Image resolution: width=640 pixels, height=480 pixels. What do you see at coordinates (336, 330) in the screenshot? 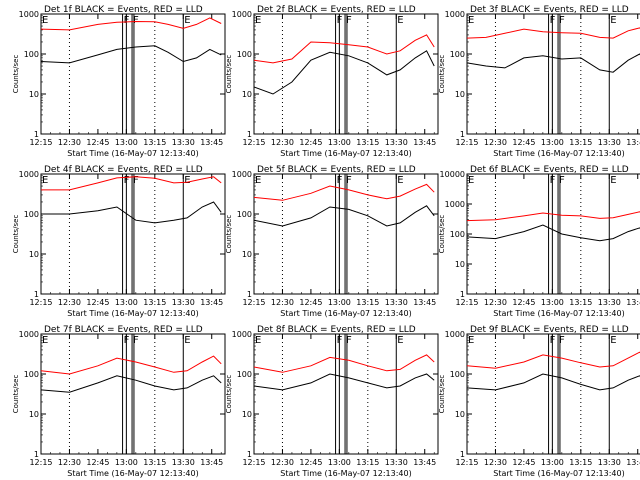
I see `panel-title: Det 8f BLACK = Events, RED = LLD` at bounding box center [336, 330].